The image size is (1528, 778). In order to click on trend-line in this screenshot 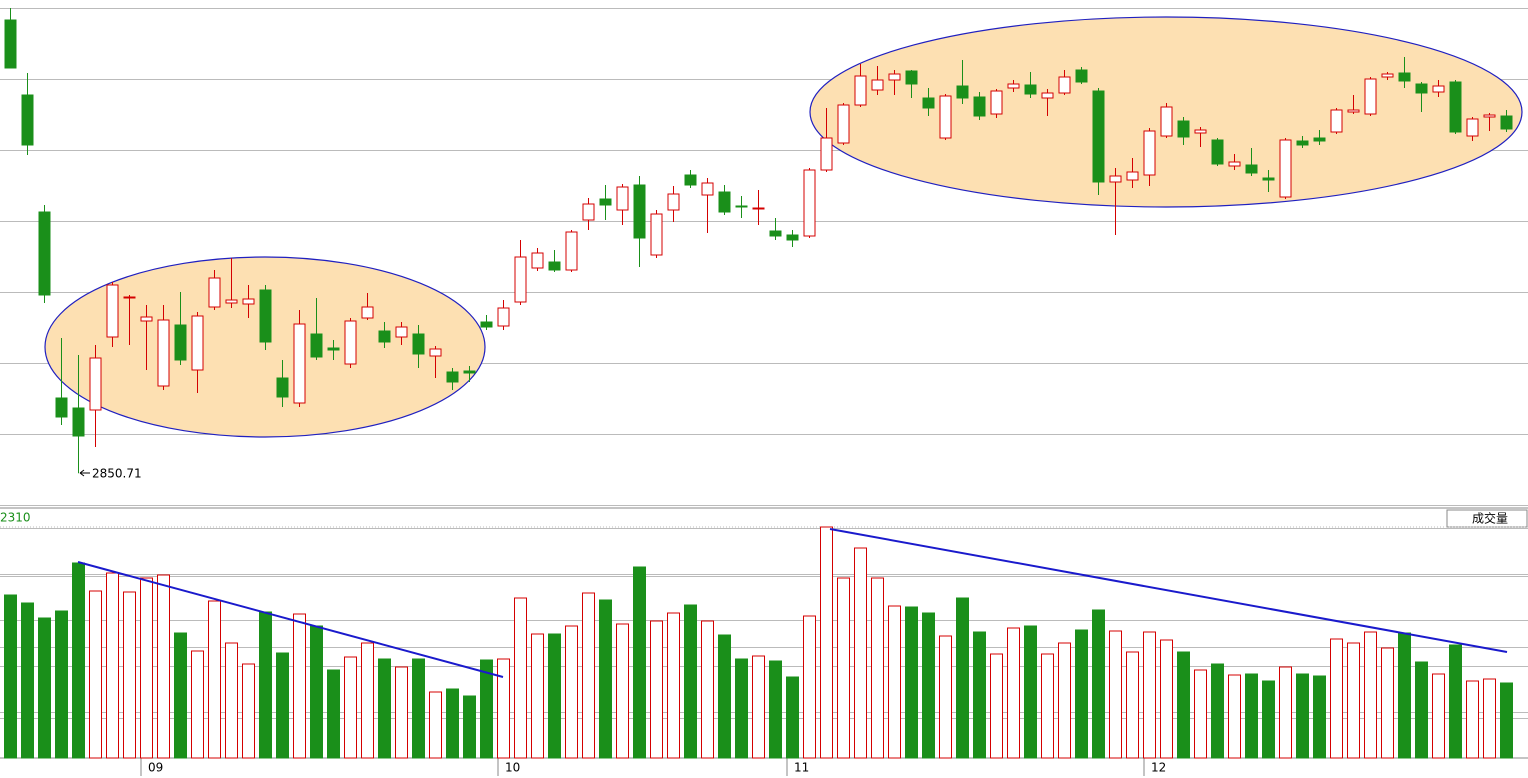, I will do `click(1168, 590)`.